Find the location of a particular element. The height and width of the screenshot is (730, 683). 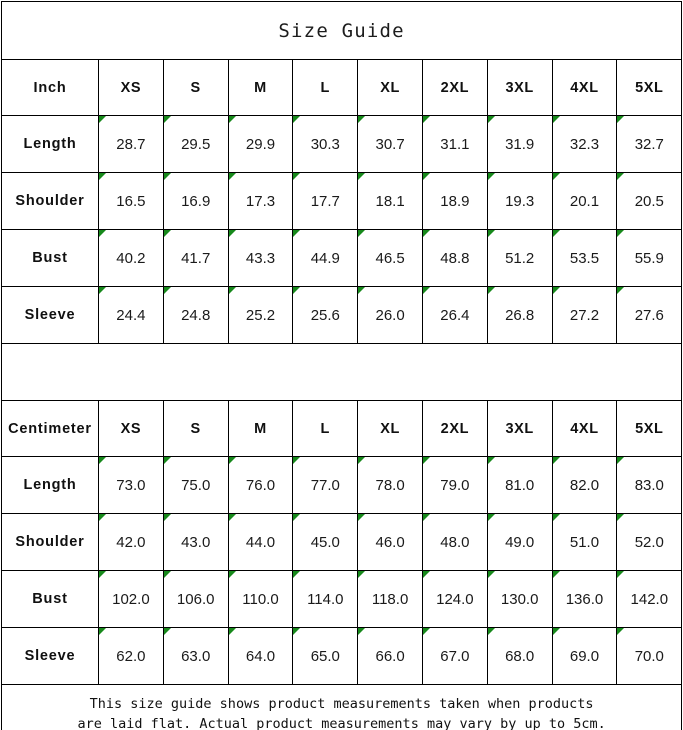

measurement-value: 75.0 is located at coordinates (195, 485).